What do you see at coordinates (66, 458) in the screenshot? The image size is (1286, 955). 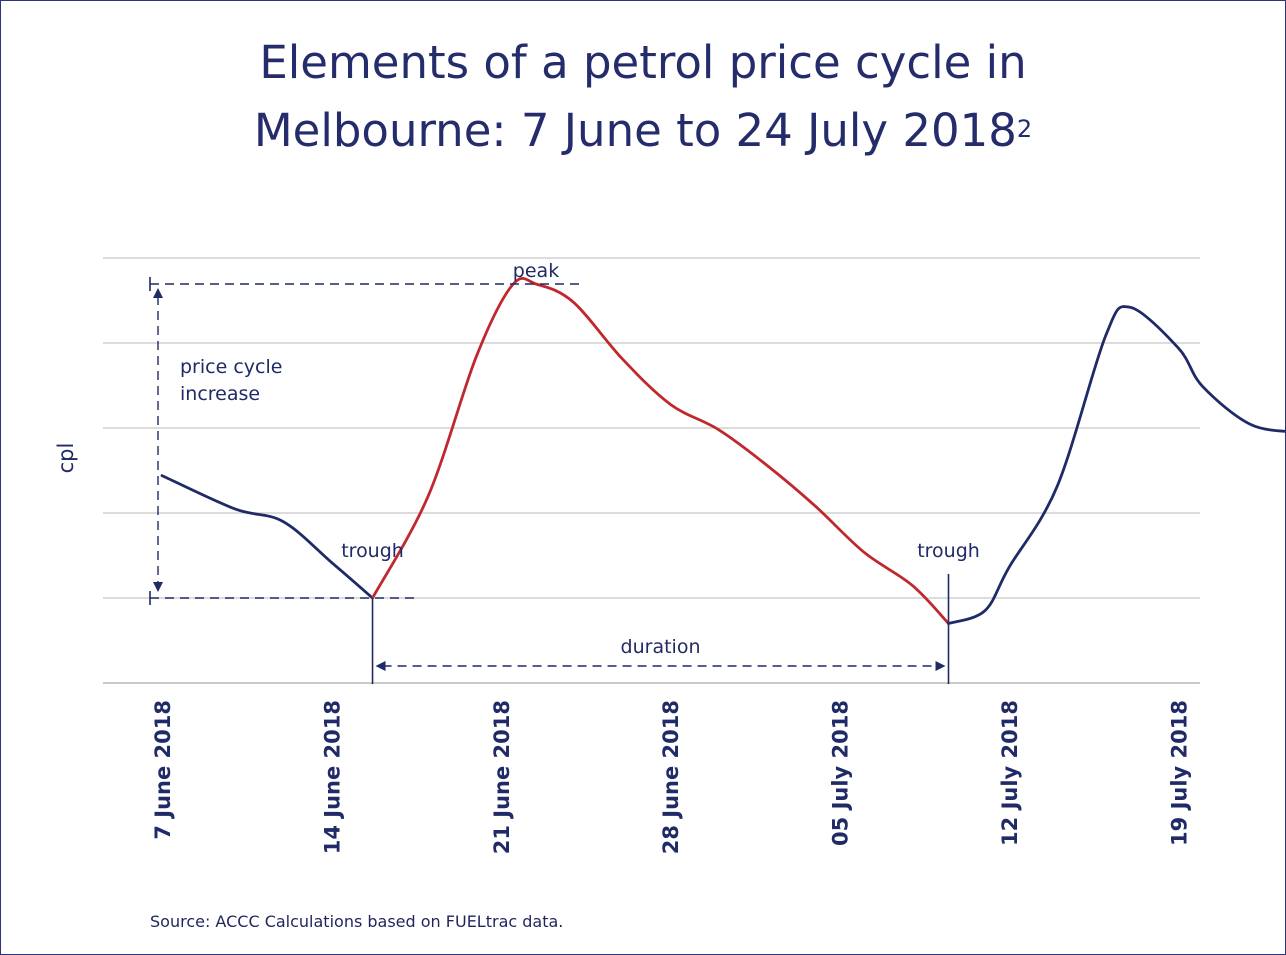 I see `y-axis-label: cpl` at bounding box center [66, 458].